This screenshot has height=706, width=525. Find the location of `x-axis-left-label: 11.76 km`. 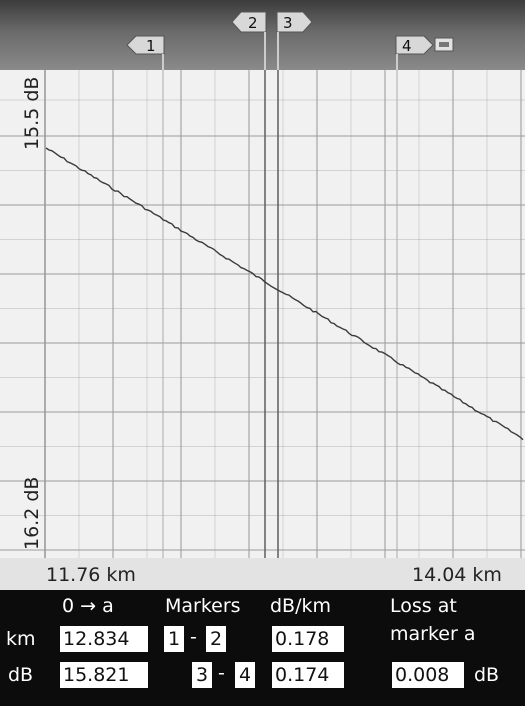

x-axis-left-label: 11.76 km is located at coordinates (91, 575).